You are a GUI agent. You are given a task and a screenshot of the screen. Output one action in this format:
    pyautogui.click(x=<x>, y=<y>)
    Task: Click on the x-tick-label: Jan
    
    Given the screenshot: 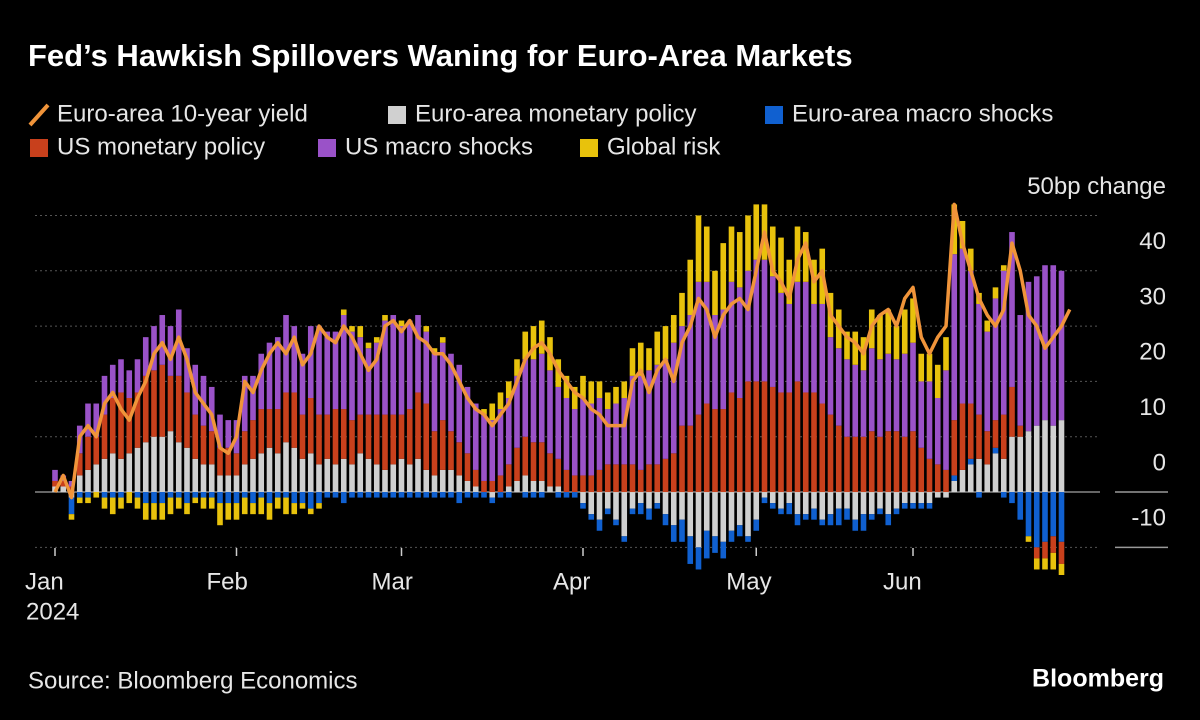 What is the action you would take?
    pyautogui.click(x=44, y=581)
    